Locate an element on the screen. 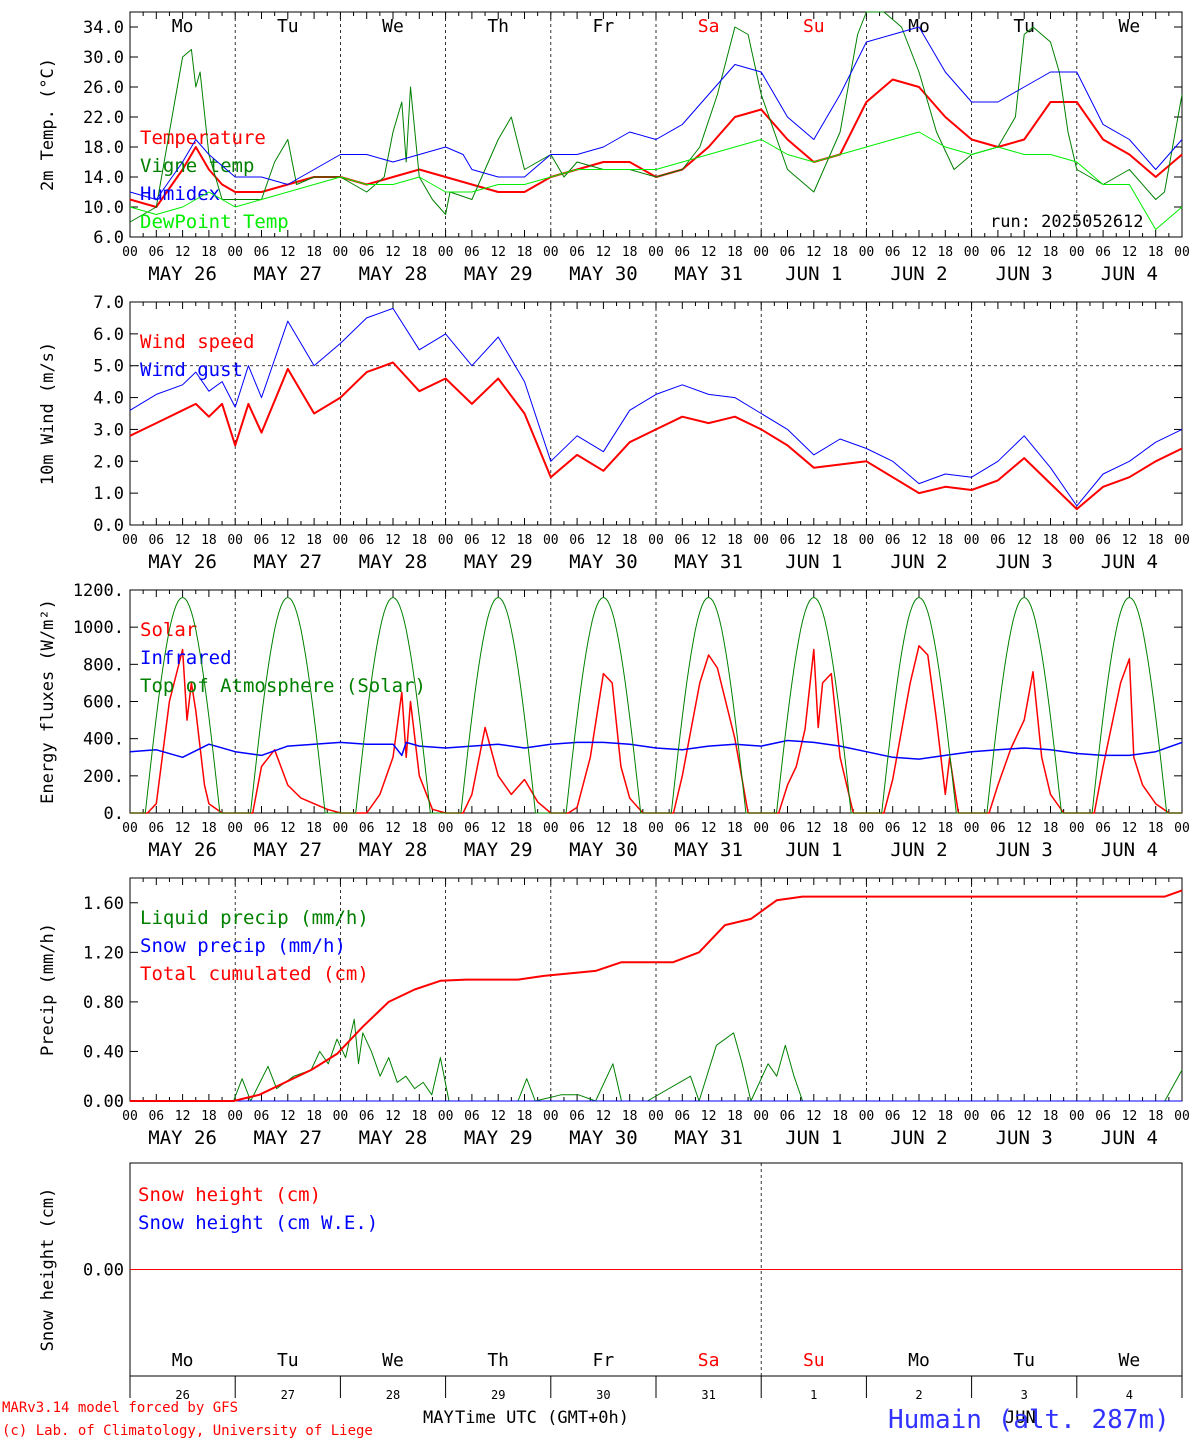 The height and width of the screenshot is (1440, 1194). y-tick-label: 400. is located at coordinates (103, 740).